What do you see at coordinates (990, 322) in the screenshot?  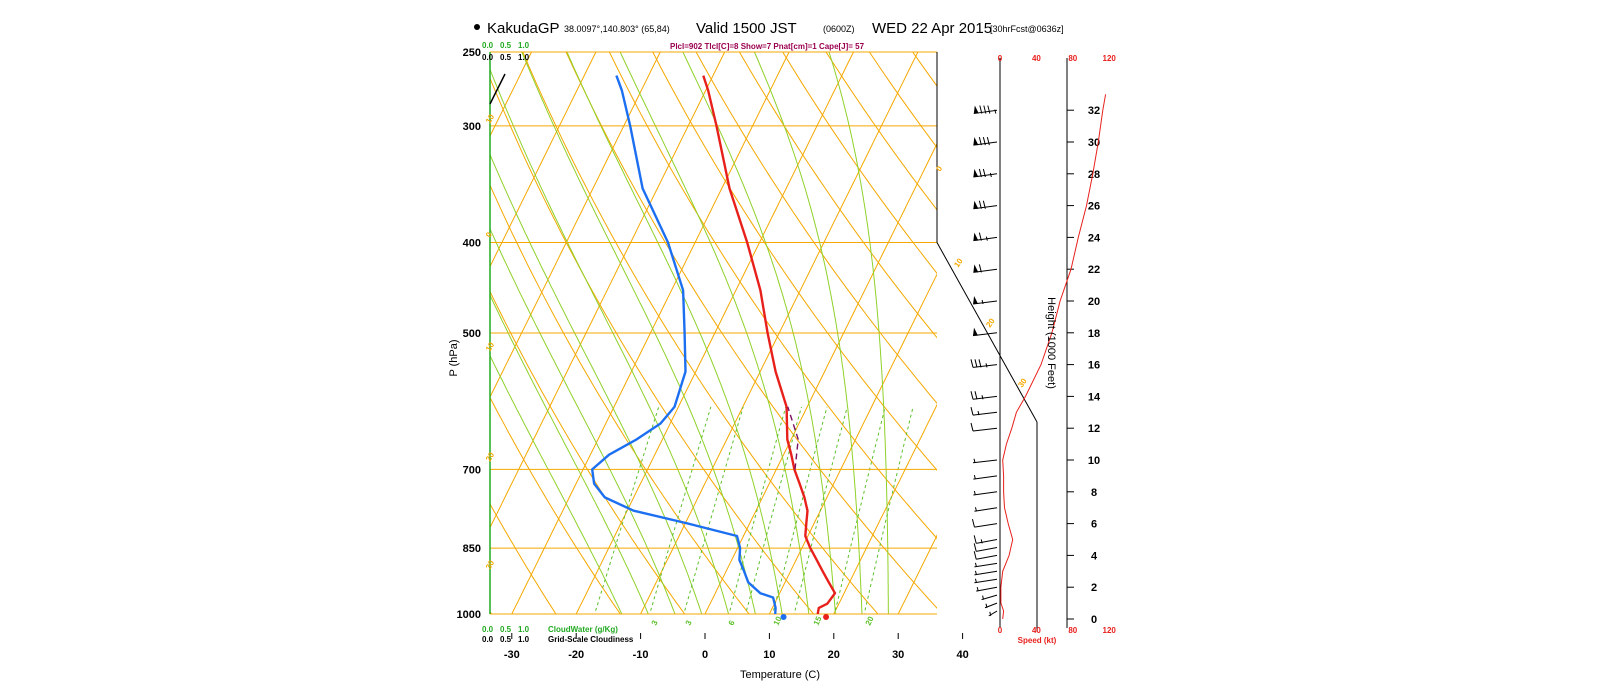 I see `moist-adiabat-label: 20` at bounding box center [990, 322].